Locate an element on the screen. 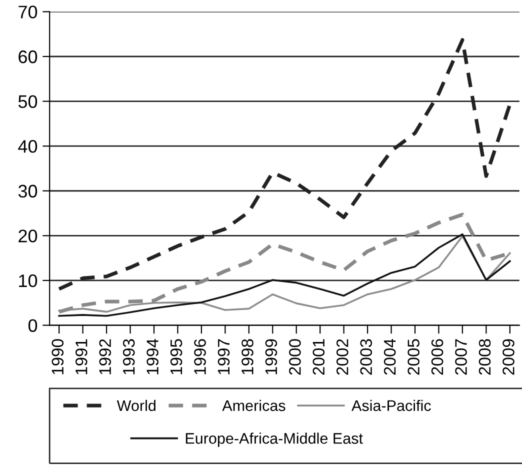  y-tick-label: 40 is located at coordinates (28, 146).